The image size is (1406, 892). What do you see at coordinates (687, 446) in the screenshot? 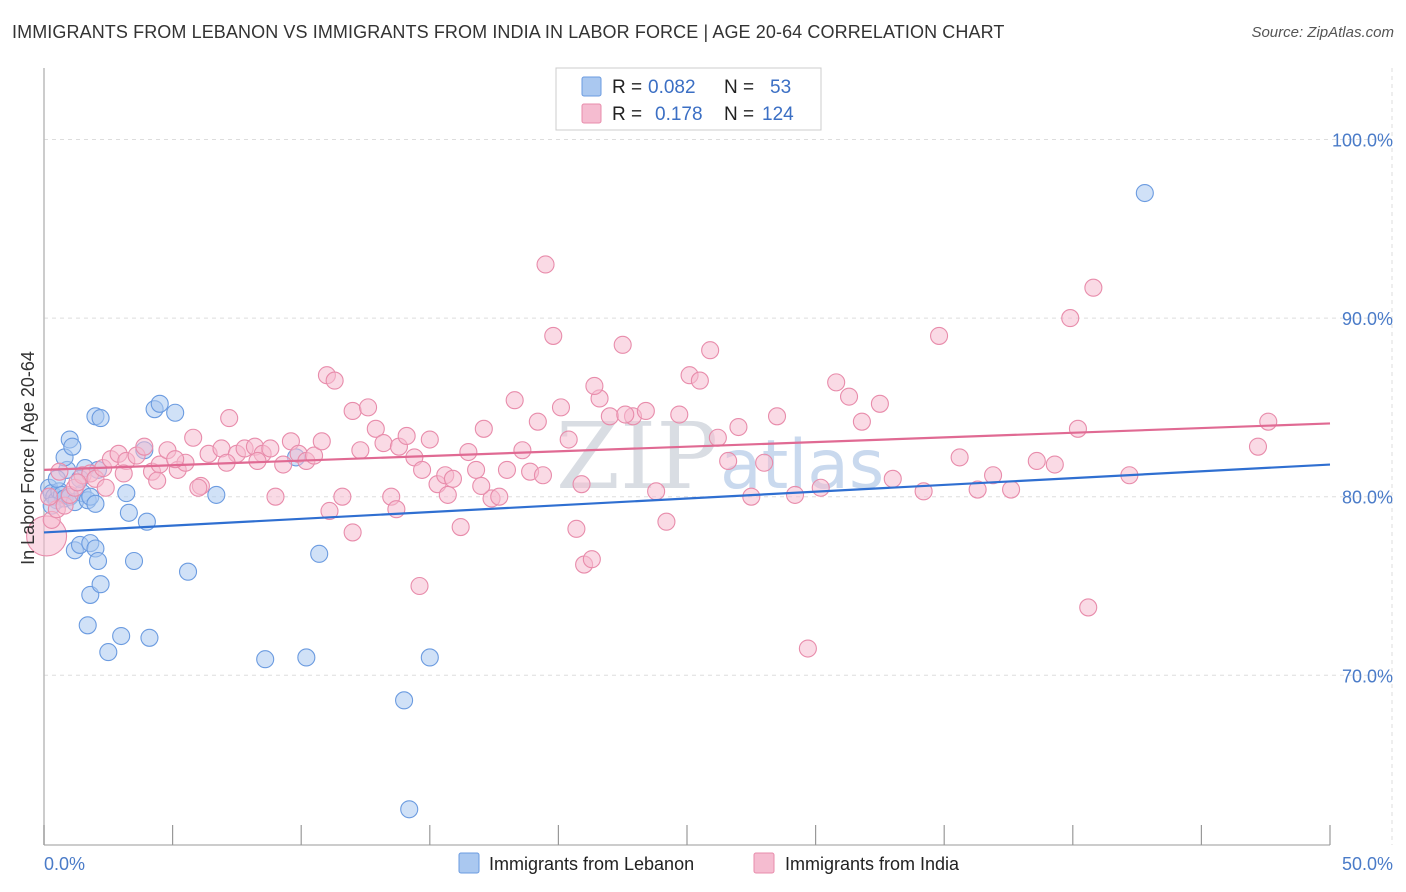
I see `trend-line-india` at bounding box center [687, 446].